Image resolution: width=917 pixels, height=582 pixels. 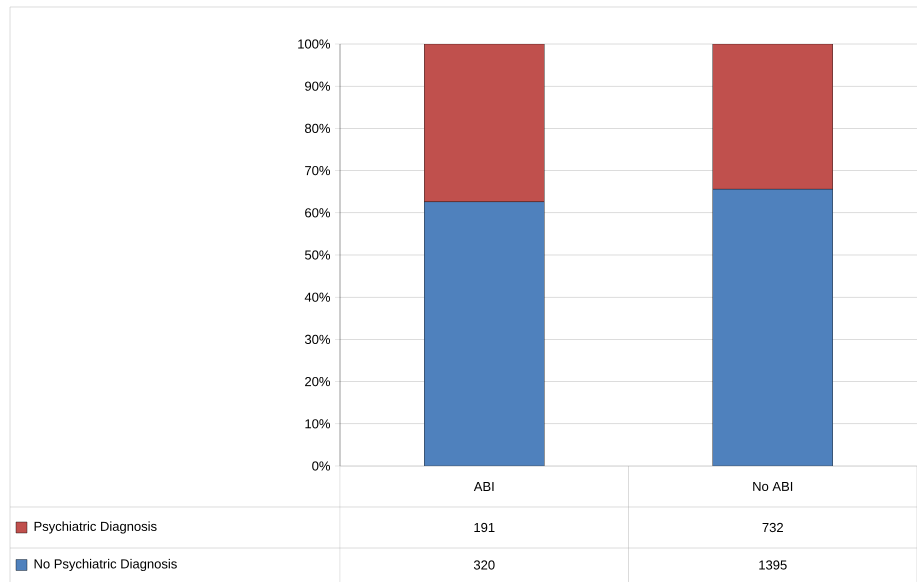 I want to click on y-tick-label: 60%, so click(x=317, y=213).